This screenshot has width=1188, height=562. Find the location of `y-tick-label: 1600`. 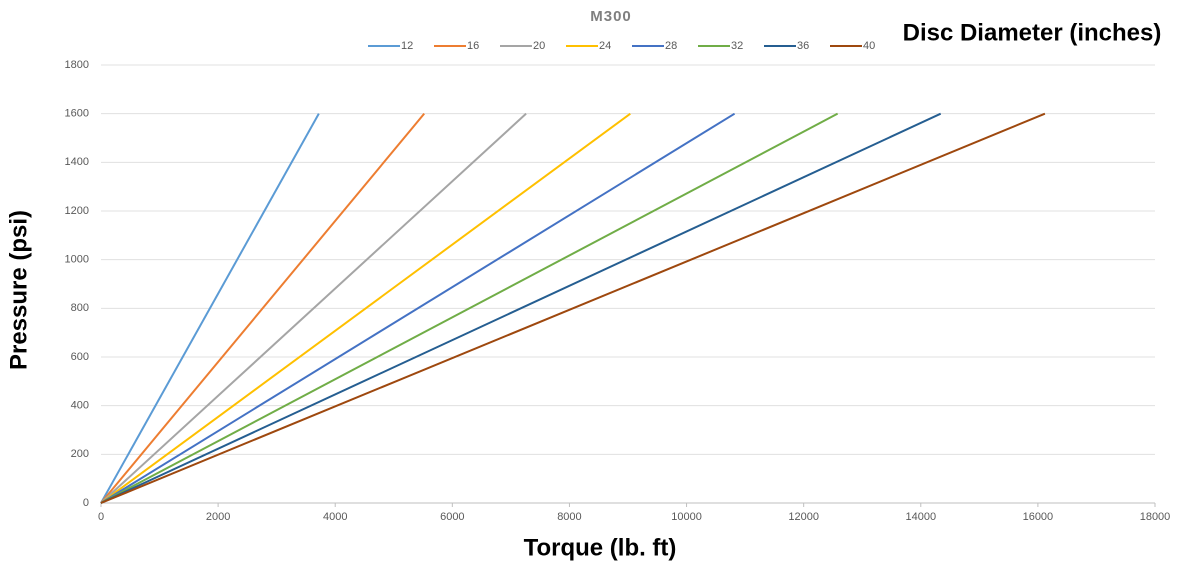

y-tick-label: 1600 is located at coordinates (77, 114).